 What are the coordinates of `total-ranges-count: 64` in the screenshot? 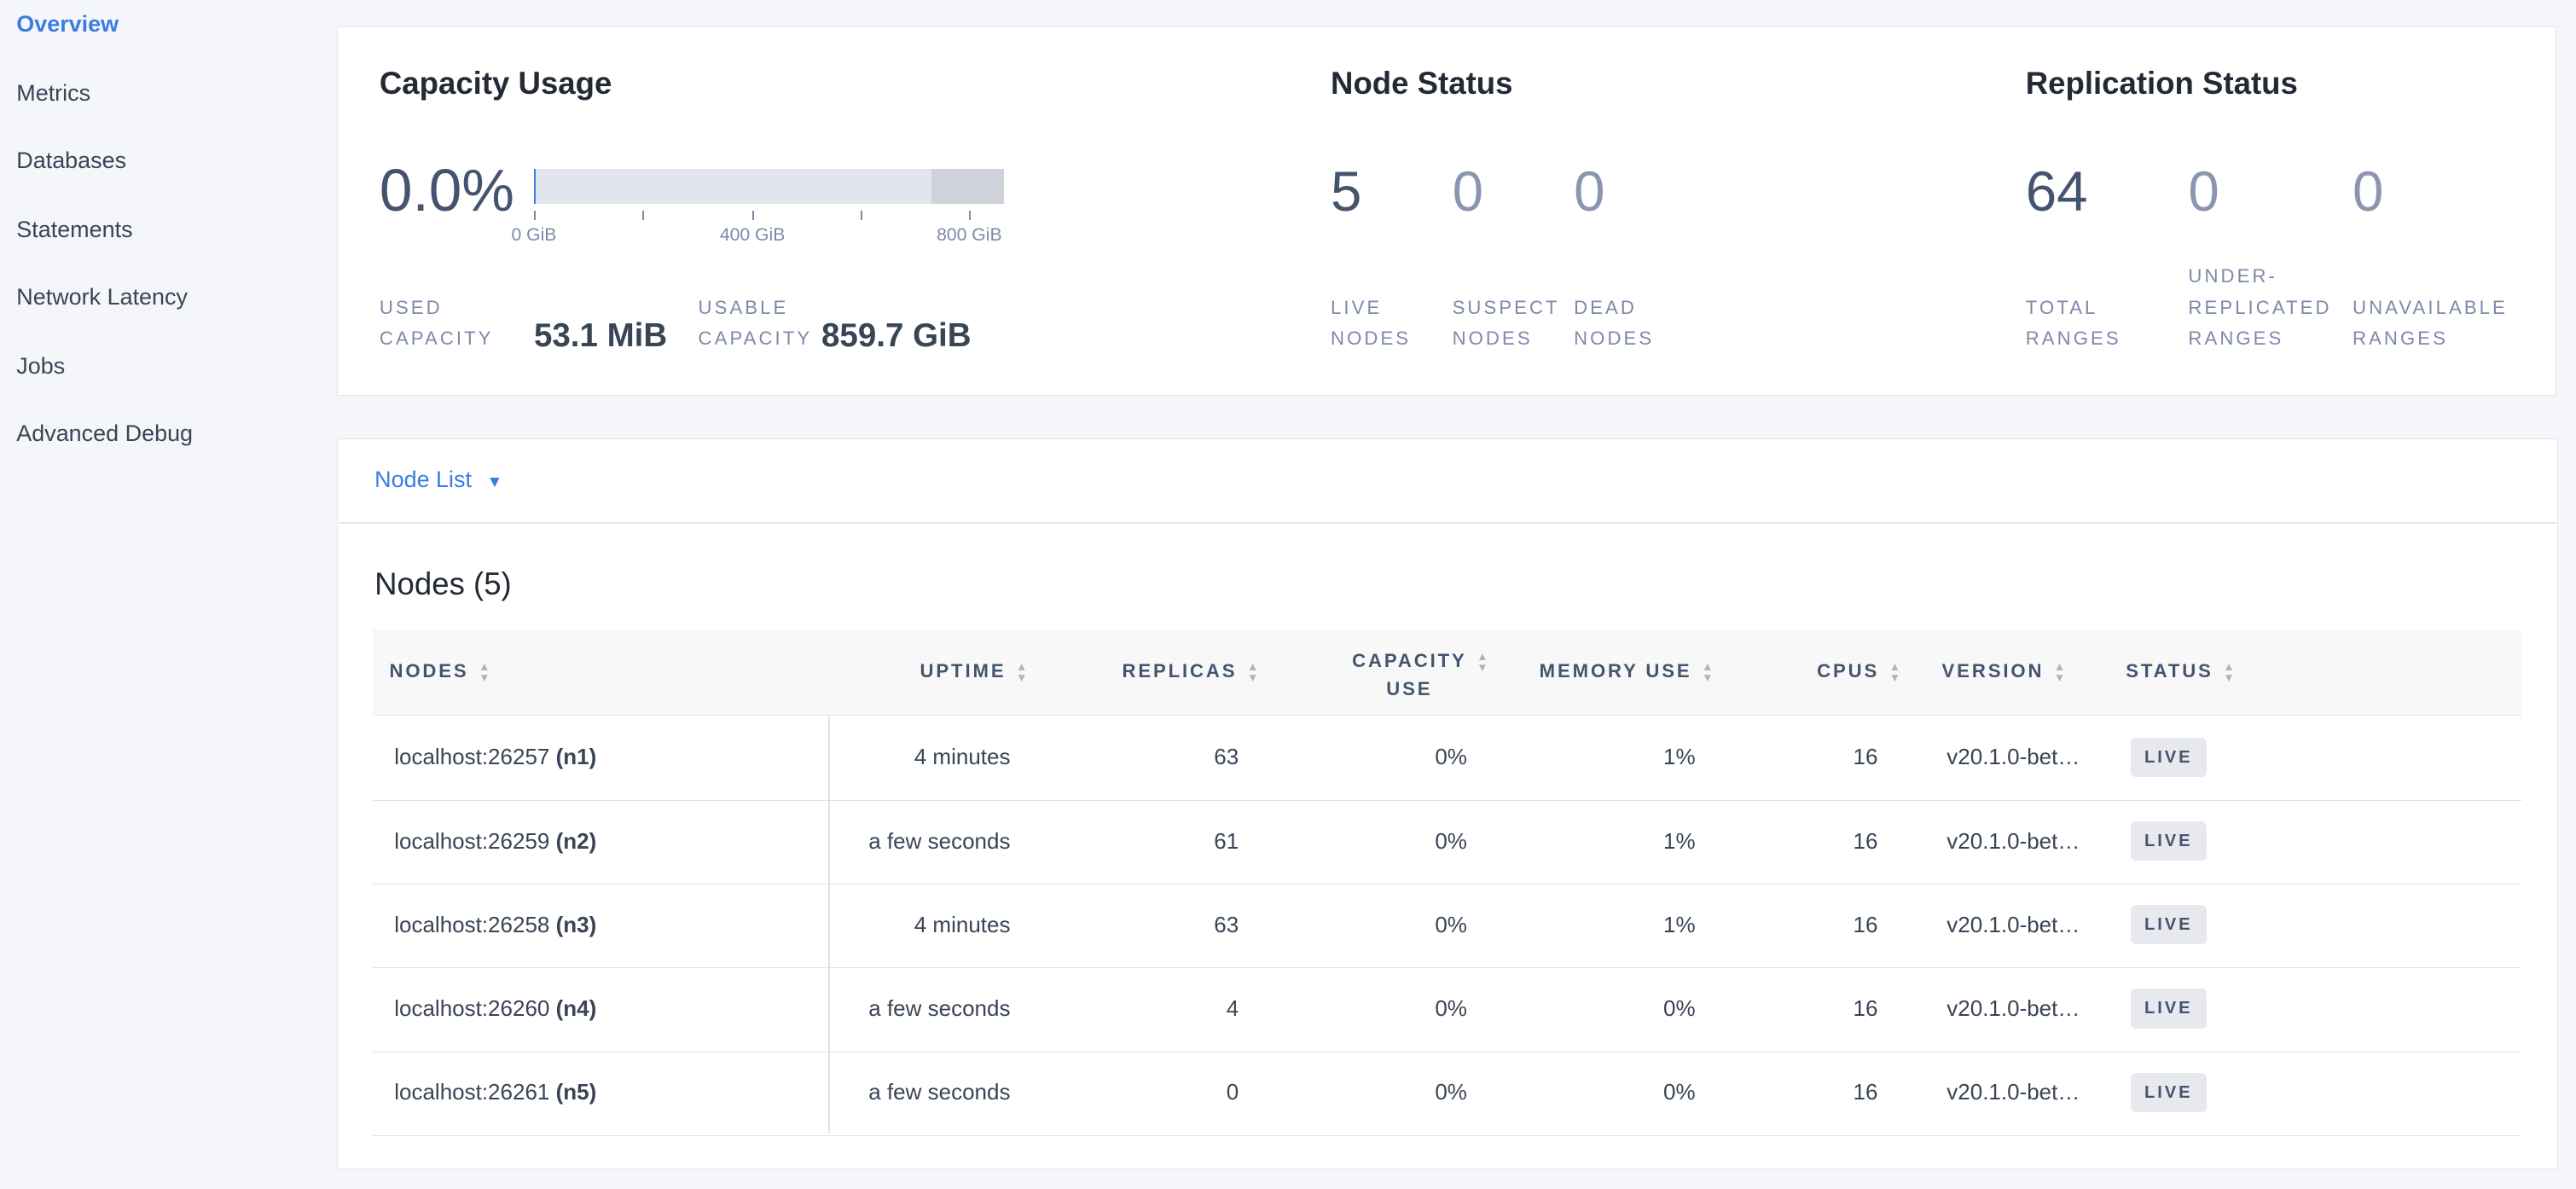 It's located at (2056, 191).